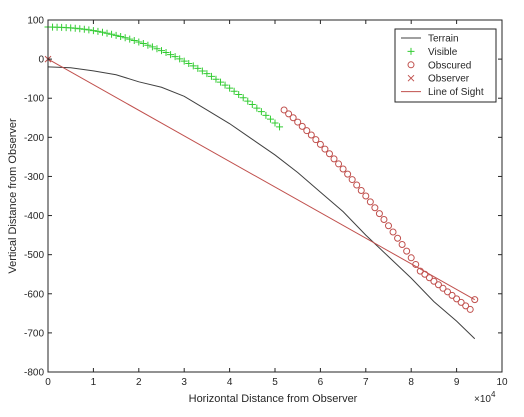  What do you see at coordinates (275, 382) in the screenshot?
I see `x-tick-label: 5` at bounding box center [275, 382].